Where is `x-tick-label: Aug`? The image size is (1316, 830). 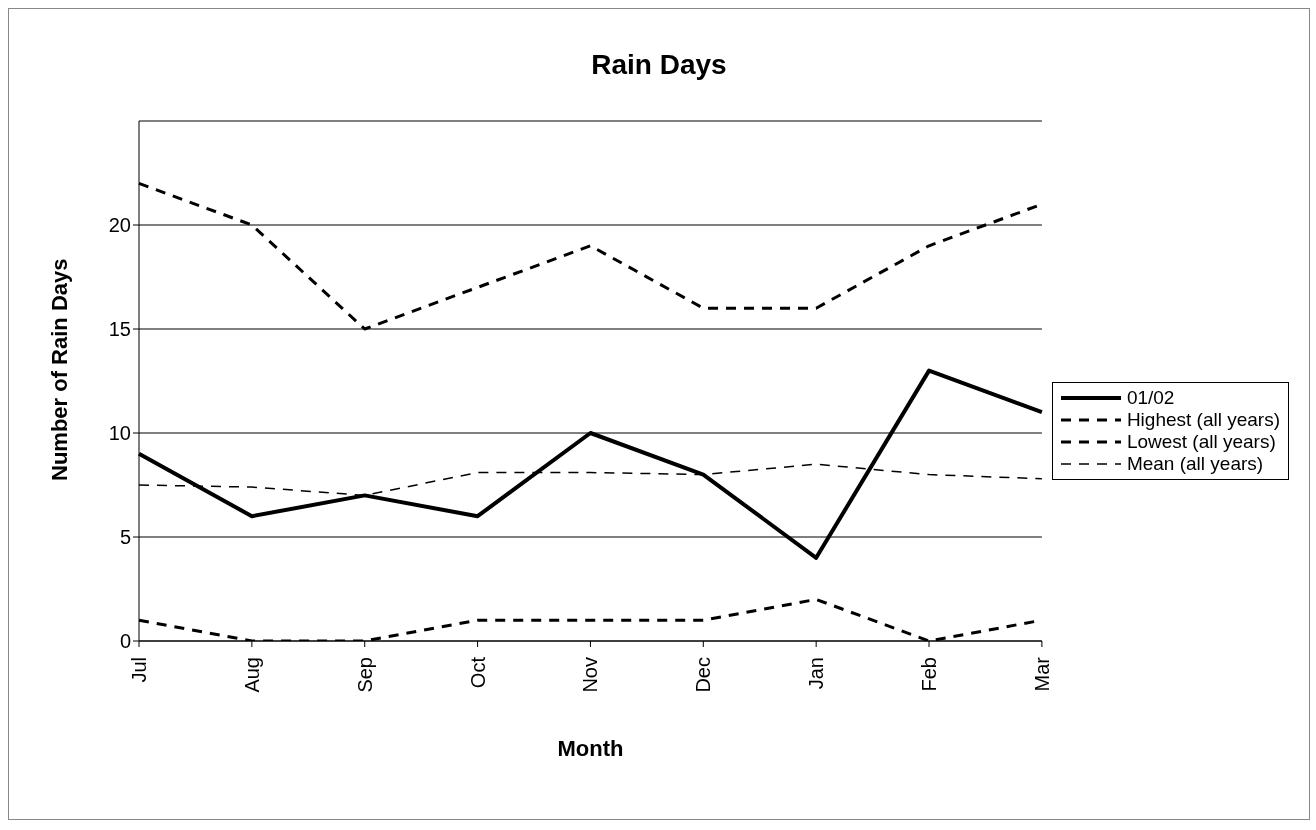
x-tick-label: Aug is located at coordinates (251, 675).